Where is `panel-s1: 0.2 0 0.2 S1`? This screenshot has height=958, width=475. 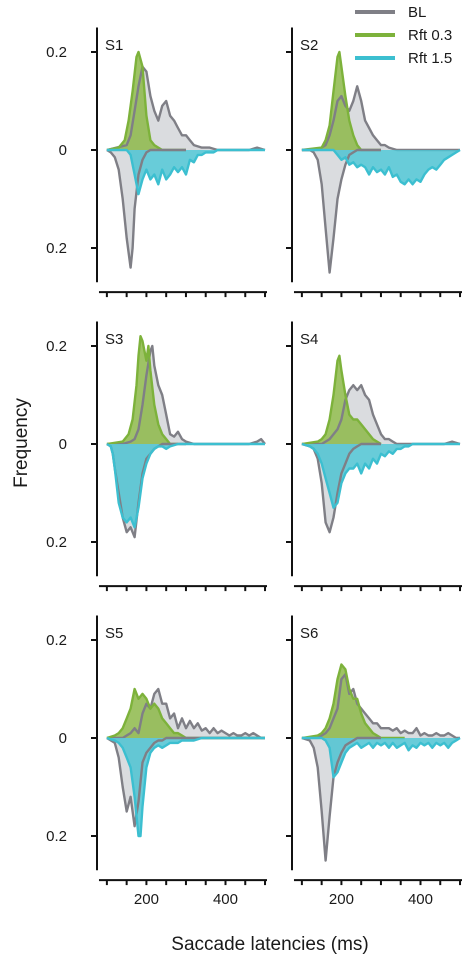
panel-s1: 0.2 0 0.2 S1 is located at coordinates (156, 162).